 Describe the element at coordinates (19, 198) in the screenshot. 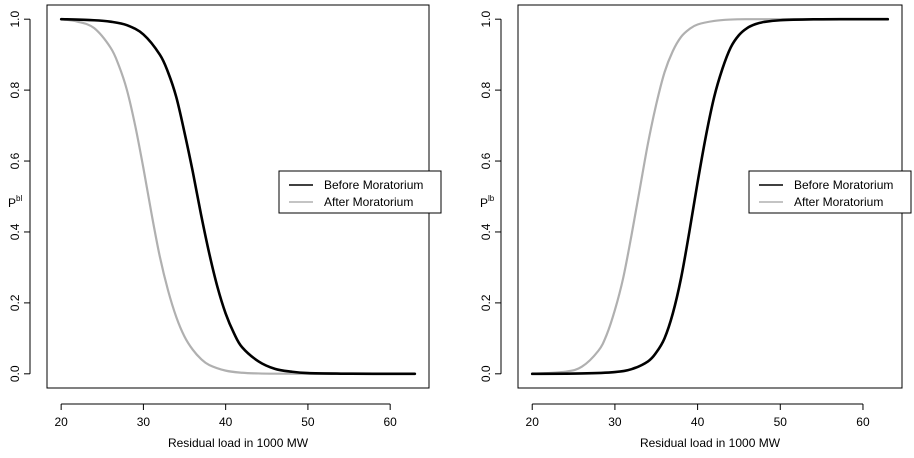

I see `y-axis-label-superscript: bl` at that location.